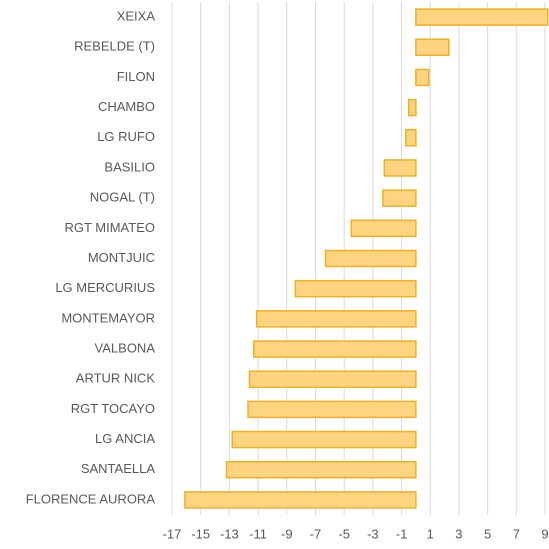 Image resolution: width=549 pixels, height=549 pixels. What do you see at coordinates (516, 533) in the screenshot?
I see `x-tick-label: 7` at bounding box center [516, 533].